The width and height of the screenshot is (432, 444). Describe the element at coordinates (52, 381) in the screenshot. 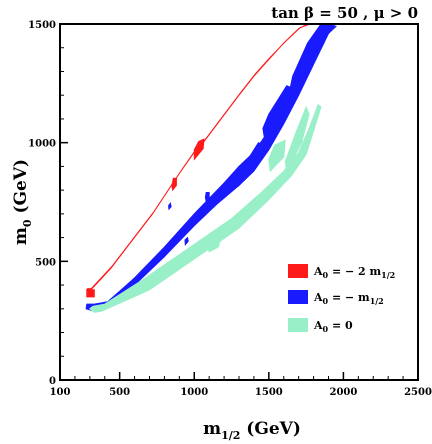

I see `y-tick-label: 0` at that location.